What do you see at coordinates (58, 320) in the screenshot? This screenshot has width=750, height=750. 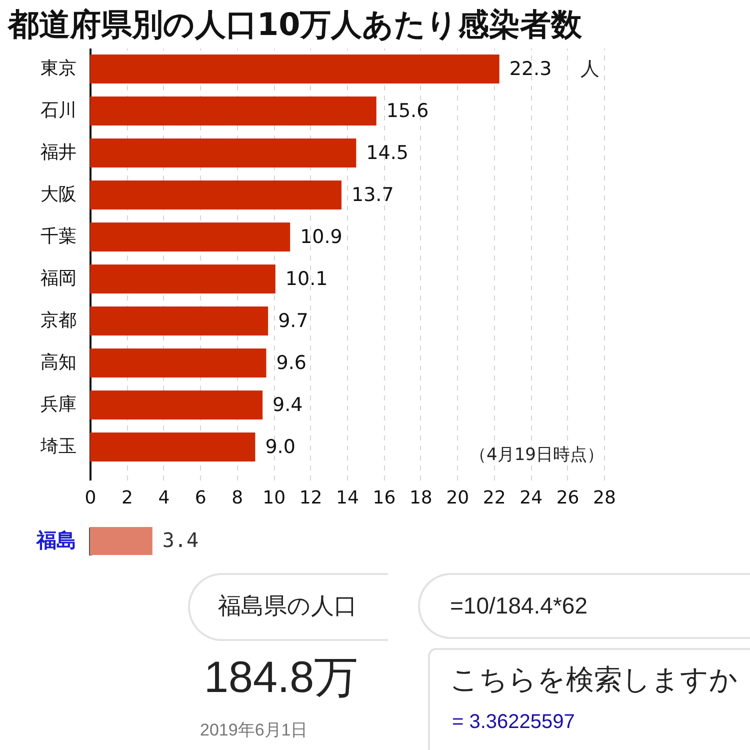 I see `y-tick-label: 京都` at bounding box center [58, 320].